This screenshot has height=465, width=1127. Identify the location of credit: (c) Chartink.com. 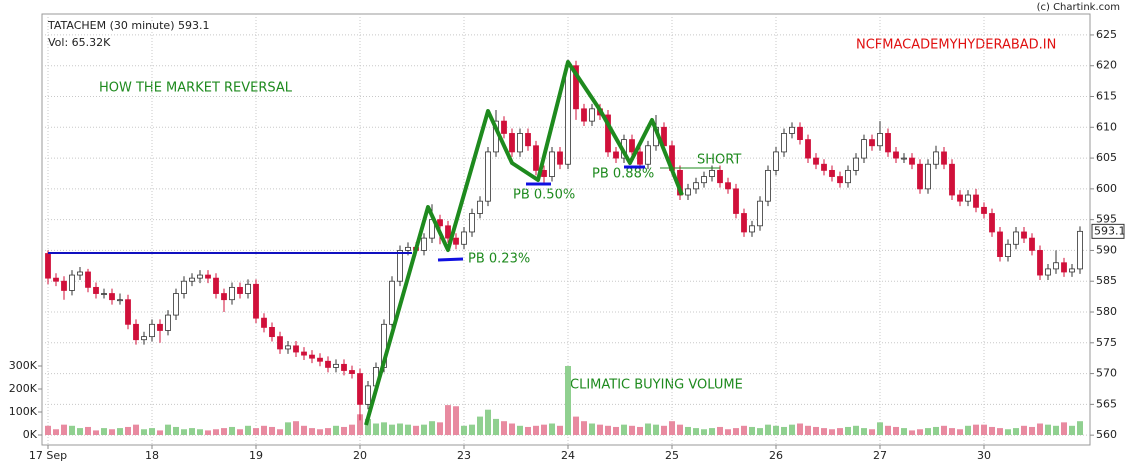
(1078, 7).